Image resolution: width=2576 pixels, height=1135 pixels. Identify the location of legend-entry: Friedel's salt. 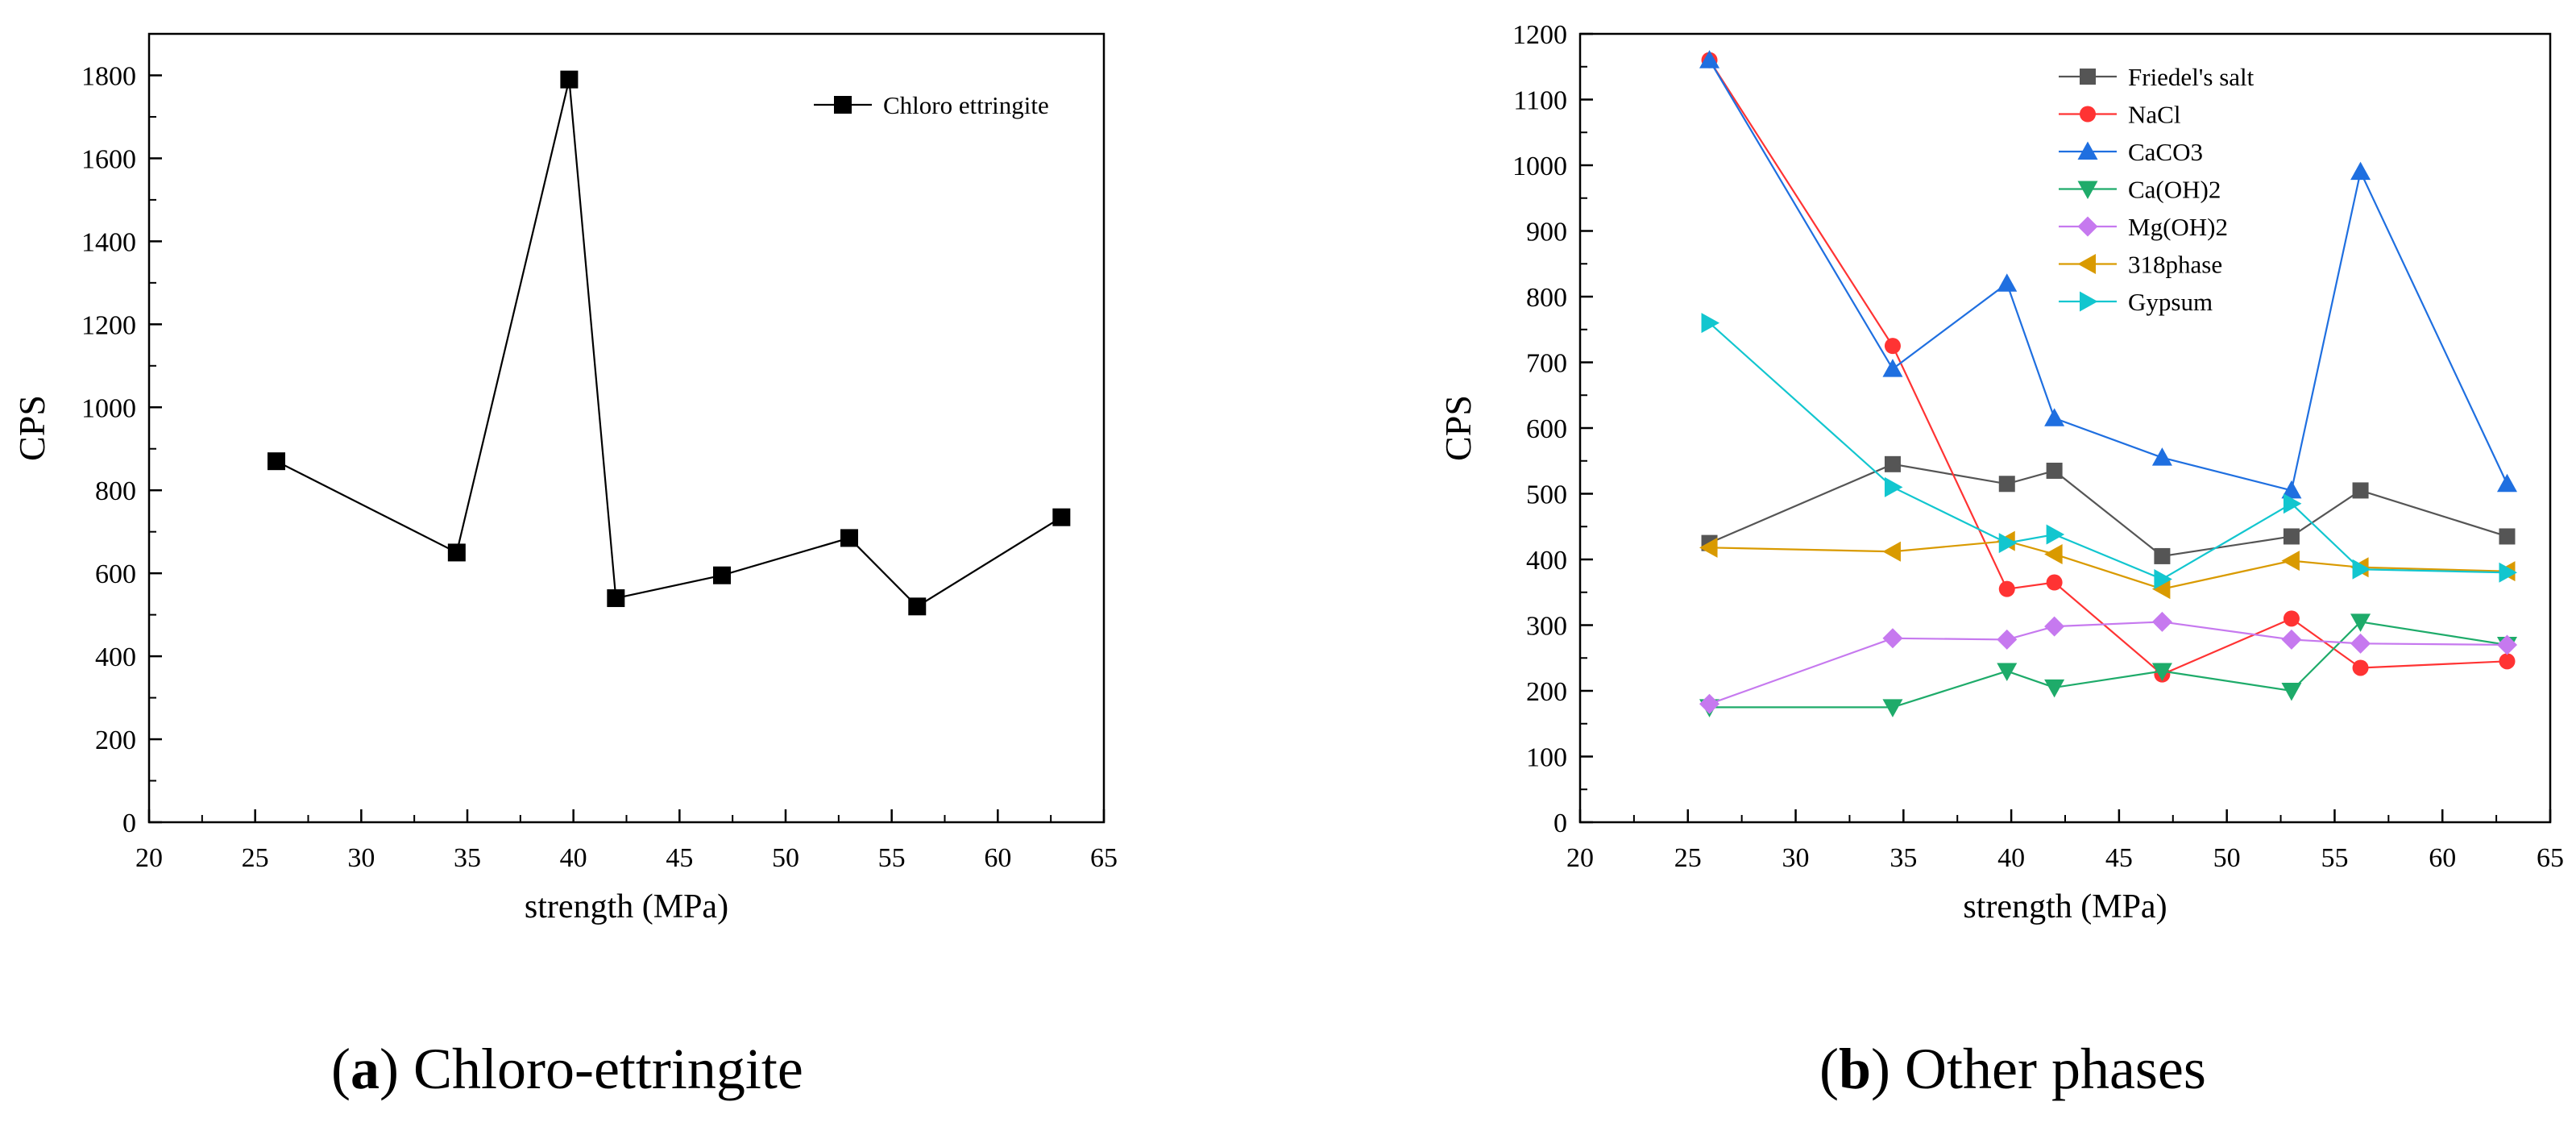
(2157, 77).